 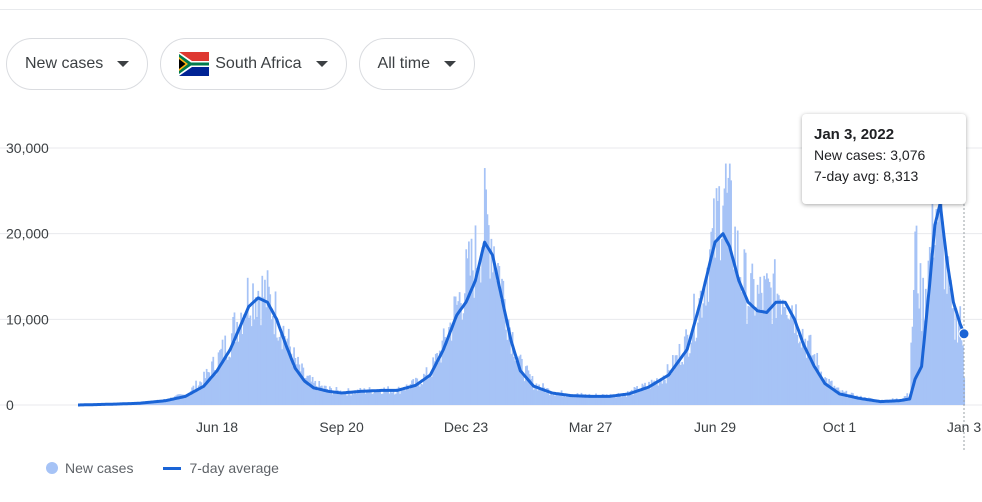 I want to click on legend-avg-label: 7-day average, so click(x=234, y=468).